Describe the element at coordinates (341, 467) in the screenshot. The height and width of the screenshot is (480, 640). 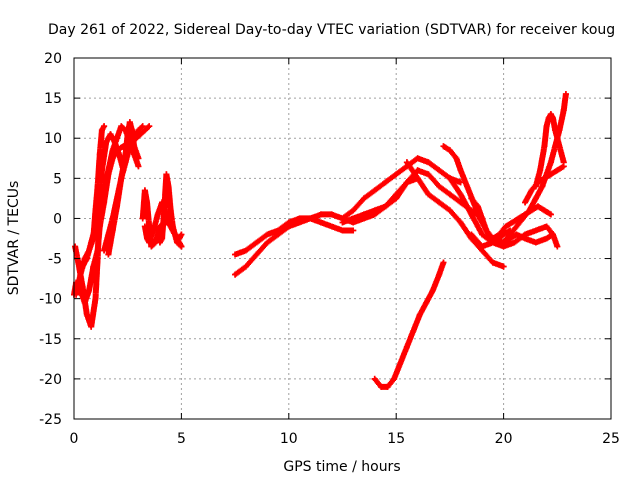
I see `x-axis-label: GPS time / hours` at that location.